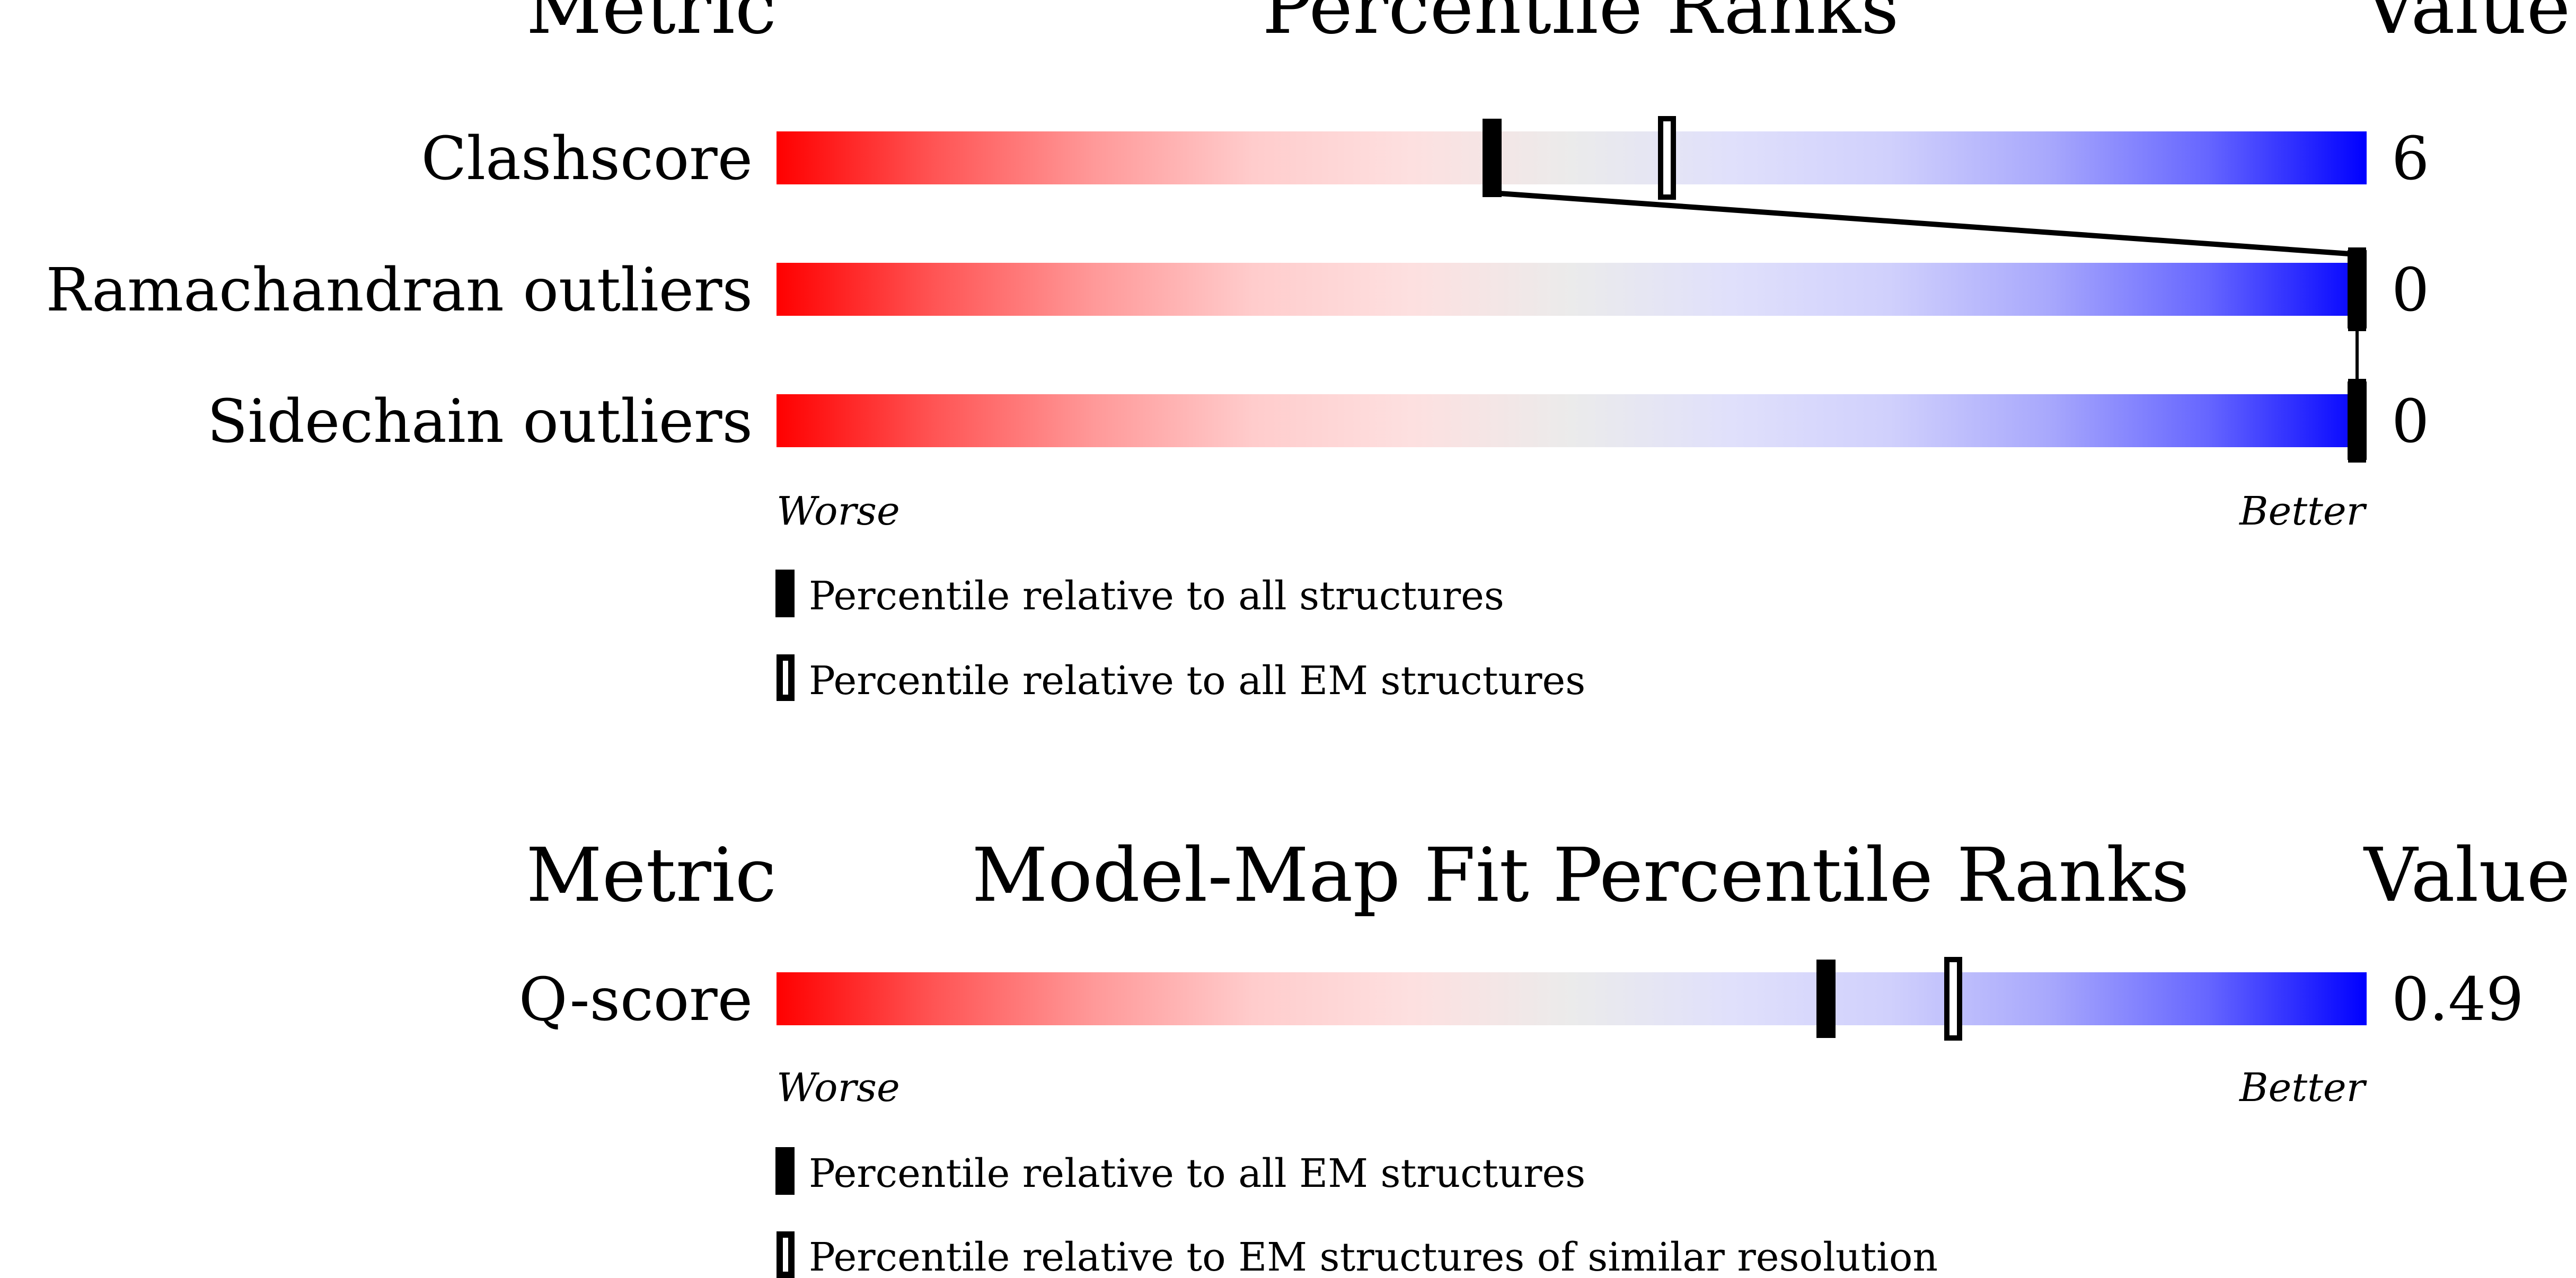 Image resolution: width=2576 pixels, height=1278 pixels. Describe the element at coordinates (786, 677) in the screenshot. I see `legend-open-marker` at that location.